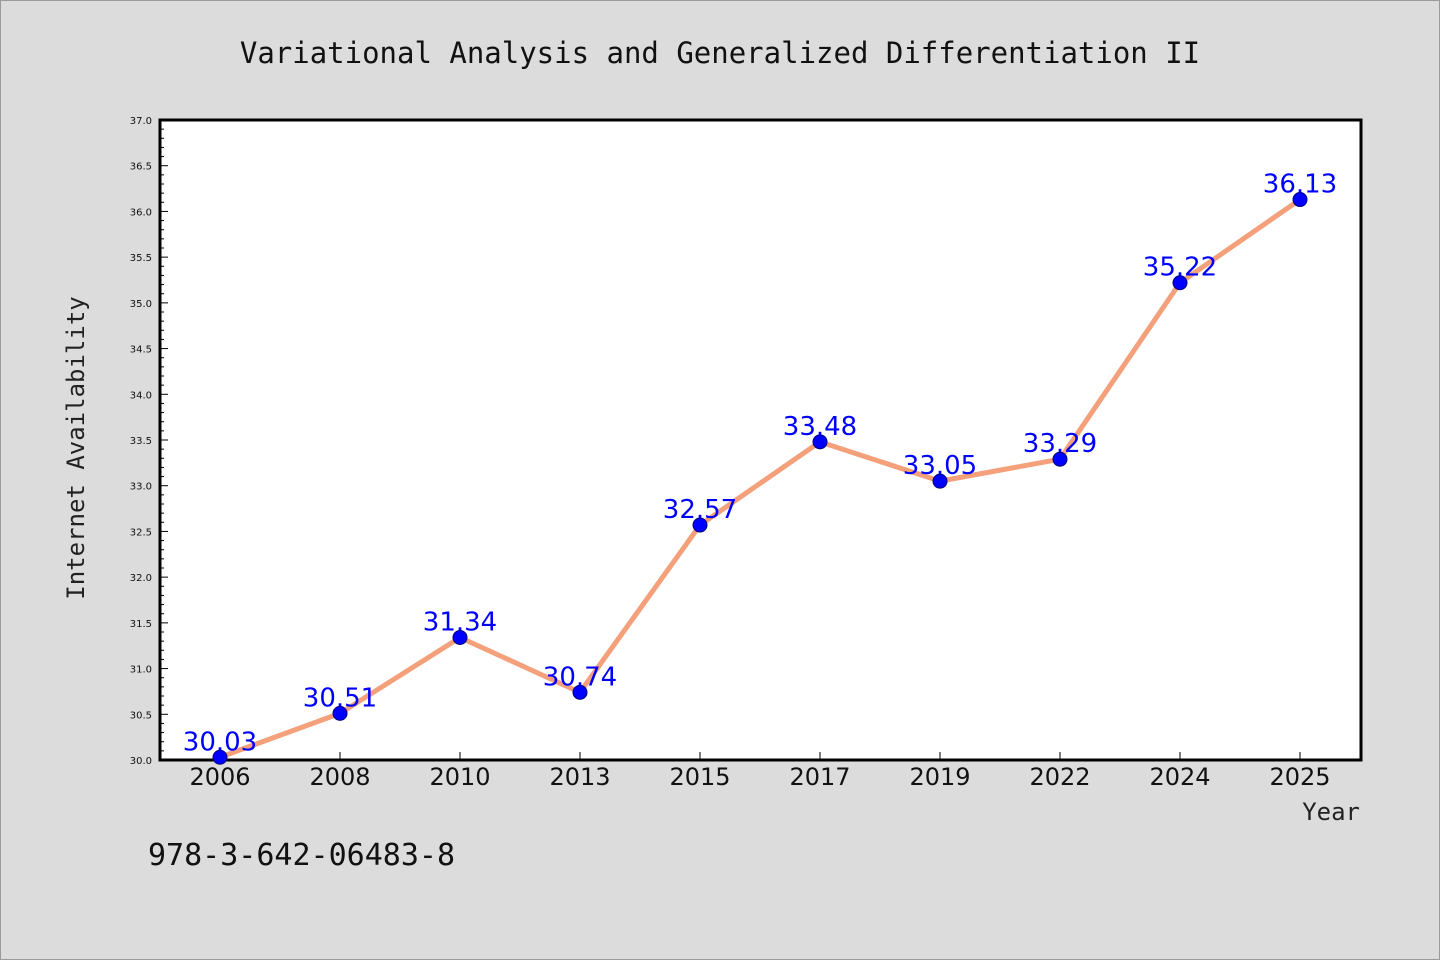  Describe the element at coordinates (700, 510) in the screenshot. I see `data-label: 32.57` at that location.